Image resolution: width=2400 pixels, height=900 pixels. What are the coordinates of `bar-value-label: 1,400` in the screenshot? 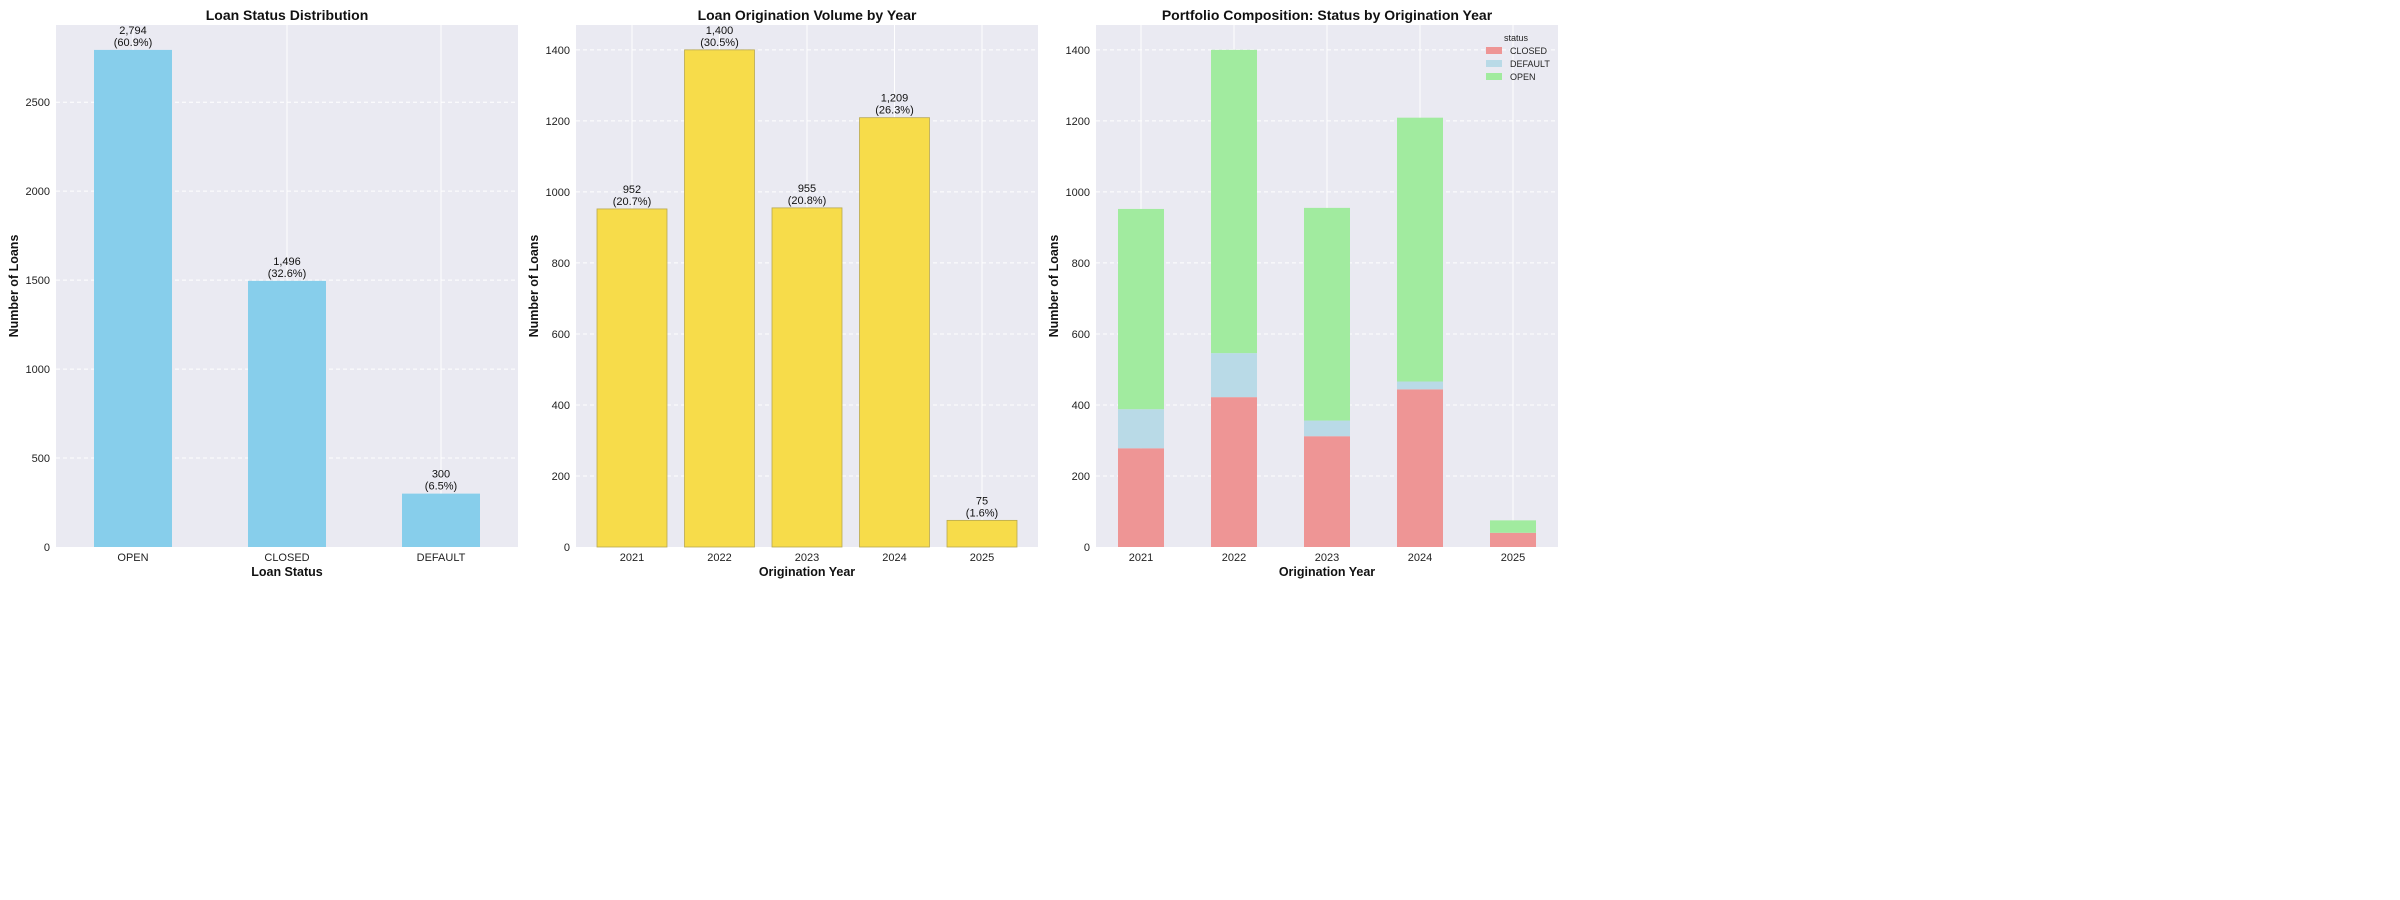 It's located at (720, 31).